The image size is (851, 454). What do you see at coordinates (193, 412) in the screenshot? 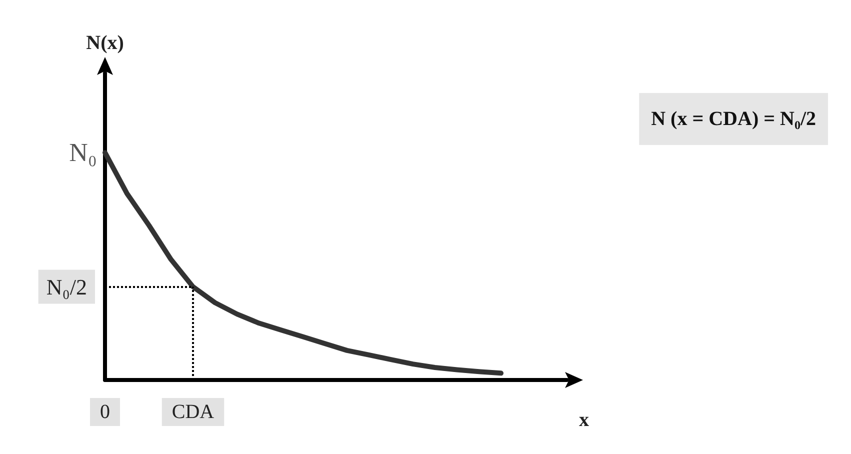
I see `x-tick-label: CDA` at bounding box center [193, 412].